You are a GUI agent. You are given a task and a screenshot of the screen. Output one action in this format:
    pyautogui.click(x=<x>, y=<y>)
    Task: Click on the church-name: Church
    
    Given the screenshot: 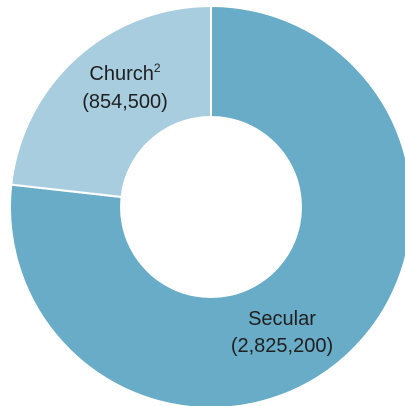 What is the action you would take?
    pyautogui.click(x=121, y=74)
    